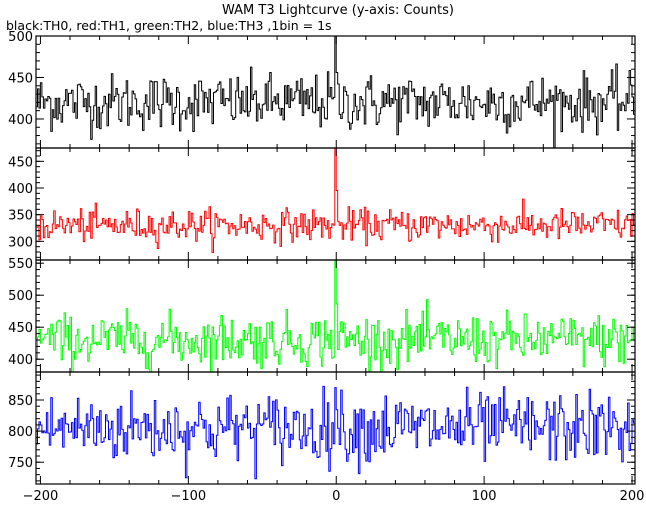  I want to click on x-tick-label: 200, so click(632, 496).